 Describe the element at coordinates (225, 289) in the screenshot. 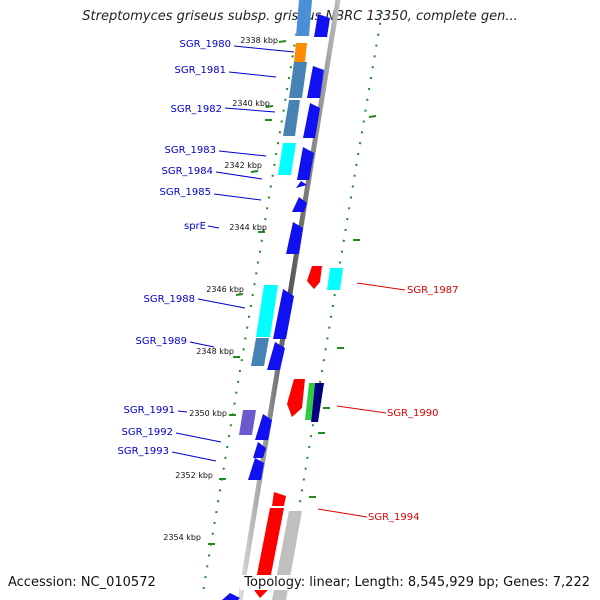

I see `tick-label: 2346 kbp` at that location.